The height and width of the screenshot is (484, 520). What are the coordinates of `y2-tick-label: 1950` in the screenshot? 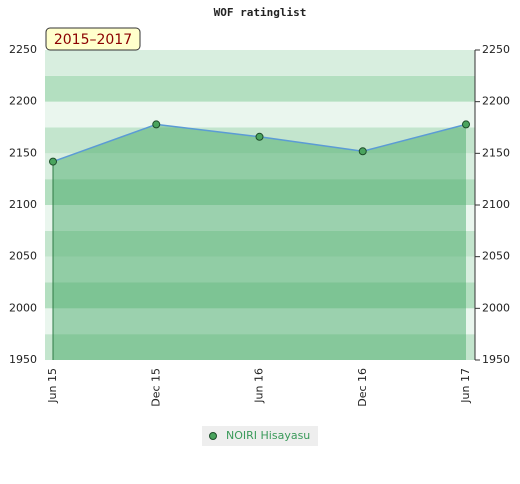 It's located at (496, 359).